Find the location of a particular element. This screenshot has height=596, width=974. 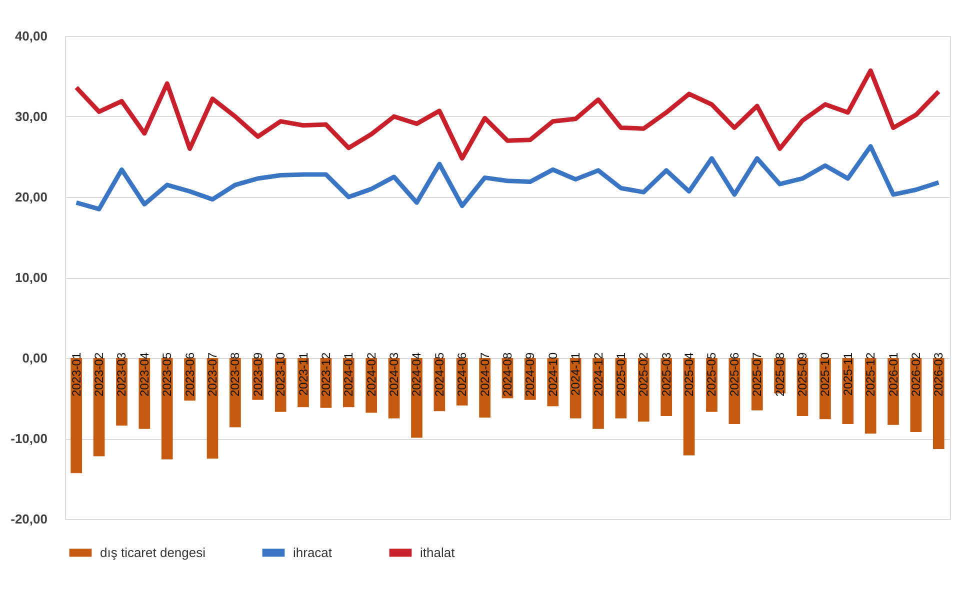

x-tick-label: 2023-04 is located at coordinates (144, 374).